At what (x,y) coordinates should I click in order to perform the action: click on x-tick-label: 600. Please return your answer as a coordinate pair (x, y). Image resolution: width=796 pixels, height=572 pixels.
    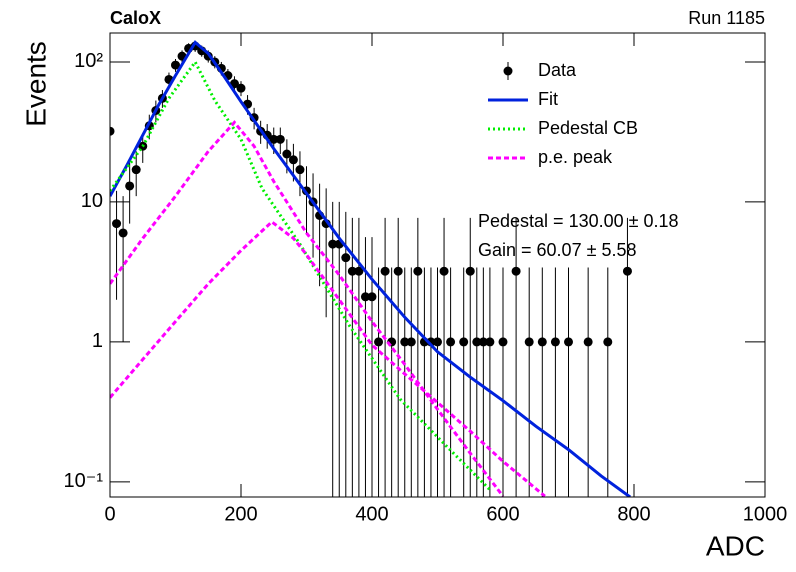
    Looking at the image, I should click on (502, 514).